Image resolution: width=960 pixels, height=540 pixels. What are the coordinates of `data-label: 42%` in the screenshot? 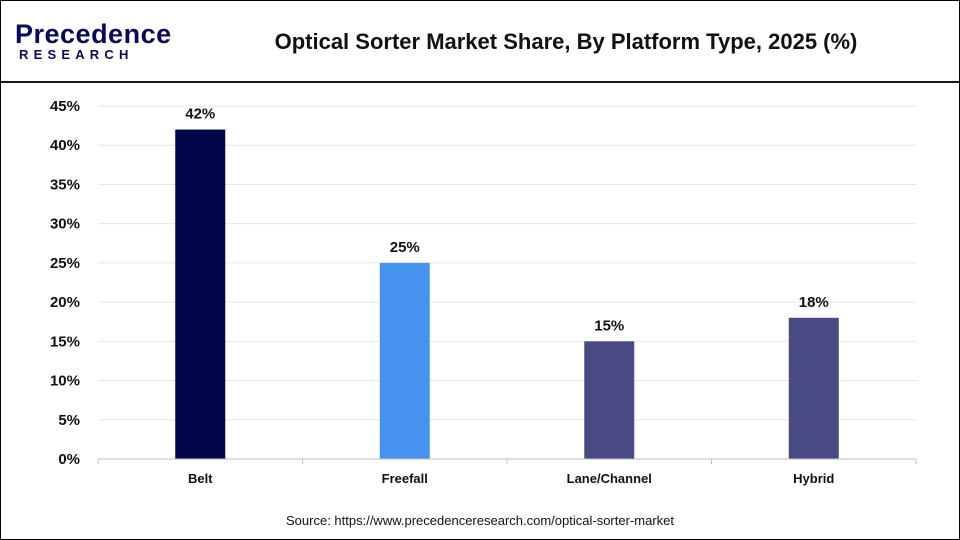 It's located at (200, 114).